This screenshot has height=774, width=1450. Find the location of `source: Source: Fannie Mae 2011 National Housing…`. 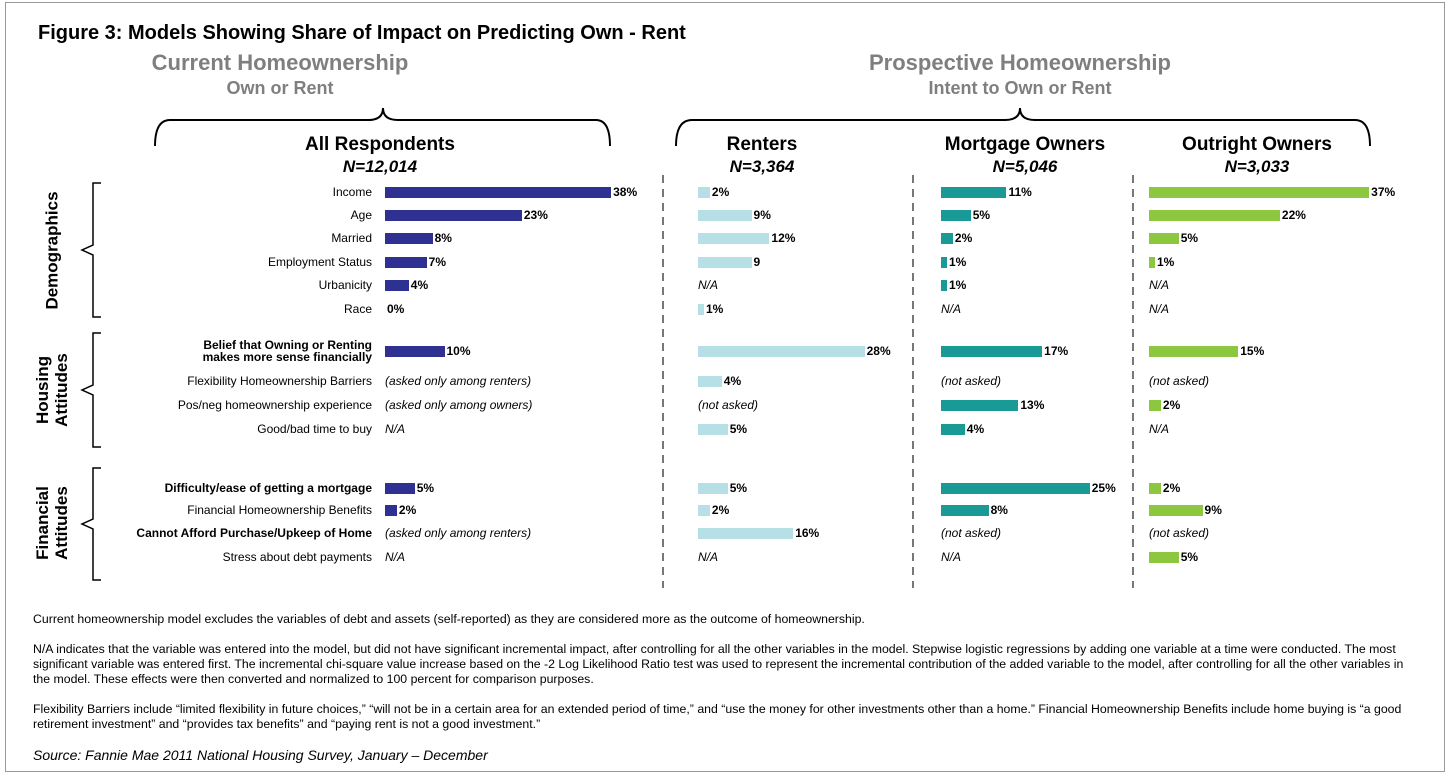

source: Source: Fannie Mae 2011 National Housing… is located at coordinates (260, 755).